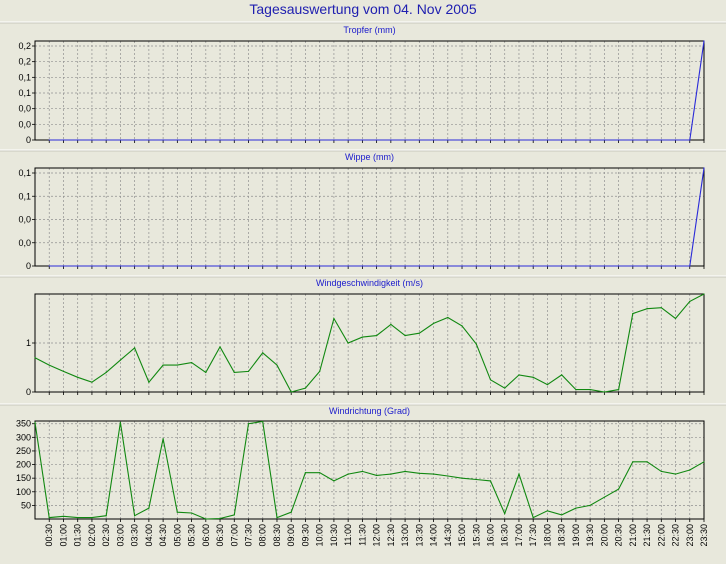 Image resolution: width=726 pixels, height=564 pixels. Describe the element at coordinates (348, 535) in the screenshot. I see `x-tick-label: 11:00` at that location.